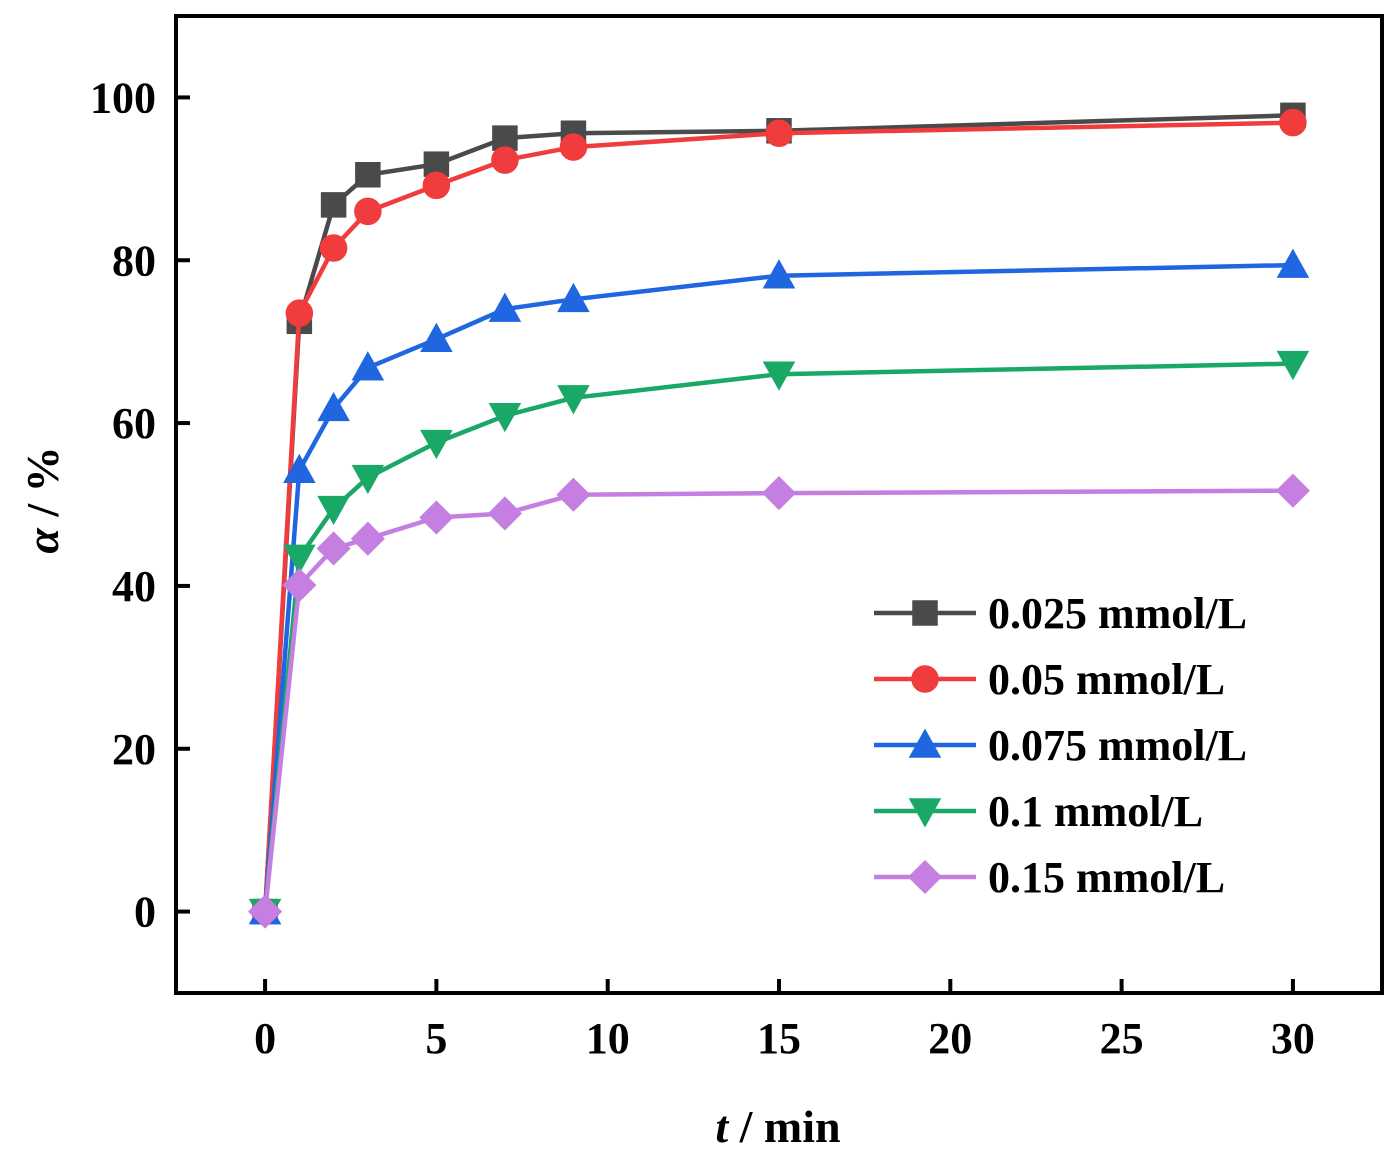 The height and width of the screenshot is (1157, 1393). Describe the element at coordinates (134, 260) in the screenshot. I see `y-tick-label: 80` at that location.